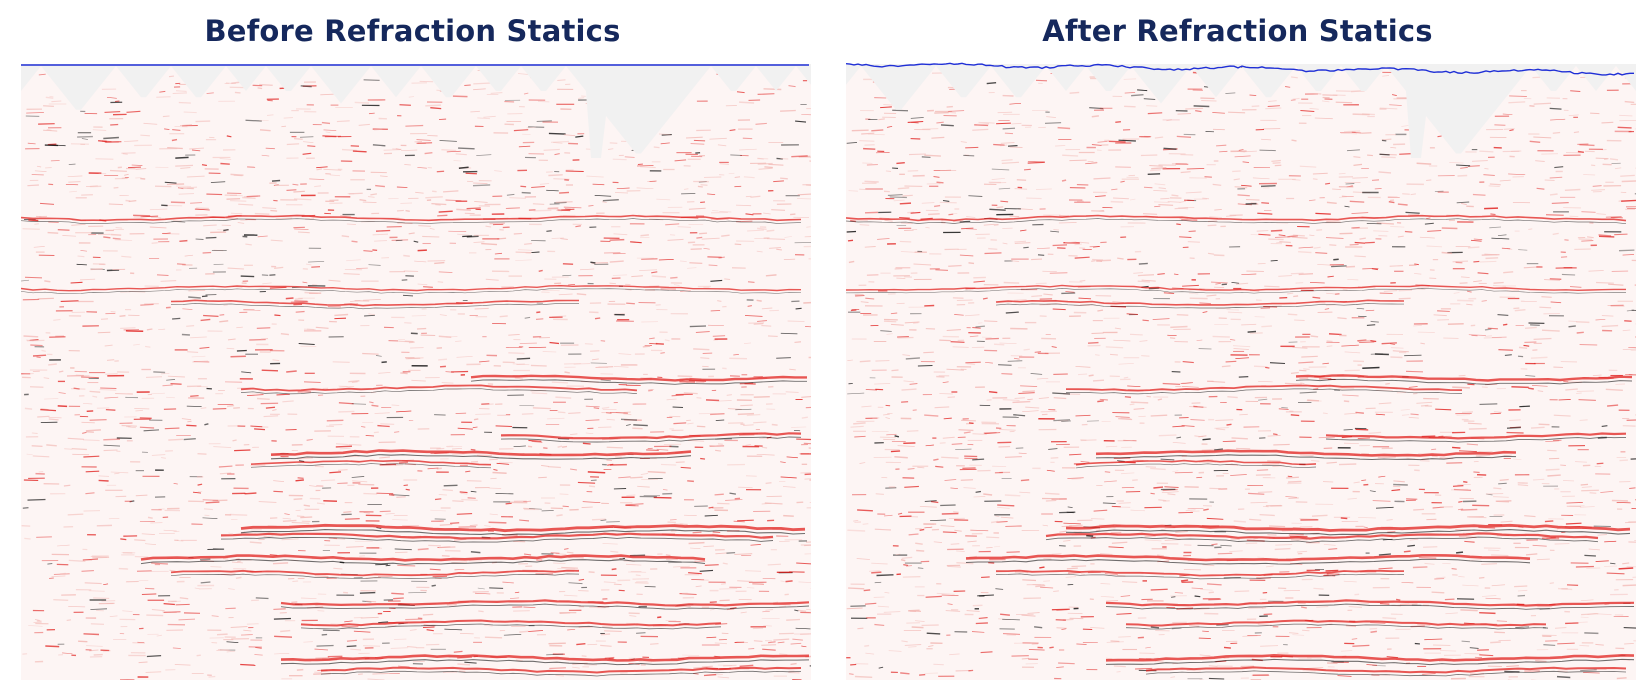 The image size is (1650, 696). I want to click on datum-line, so click(1240, 69).